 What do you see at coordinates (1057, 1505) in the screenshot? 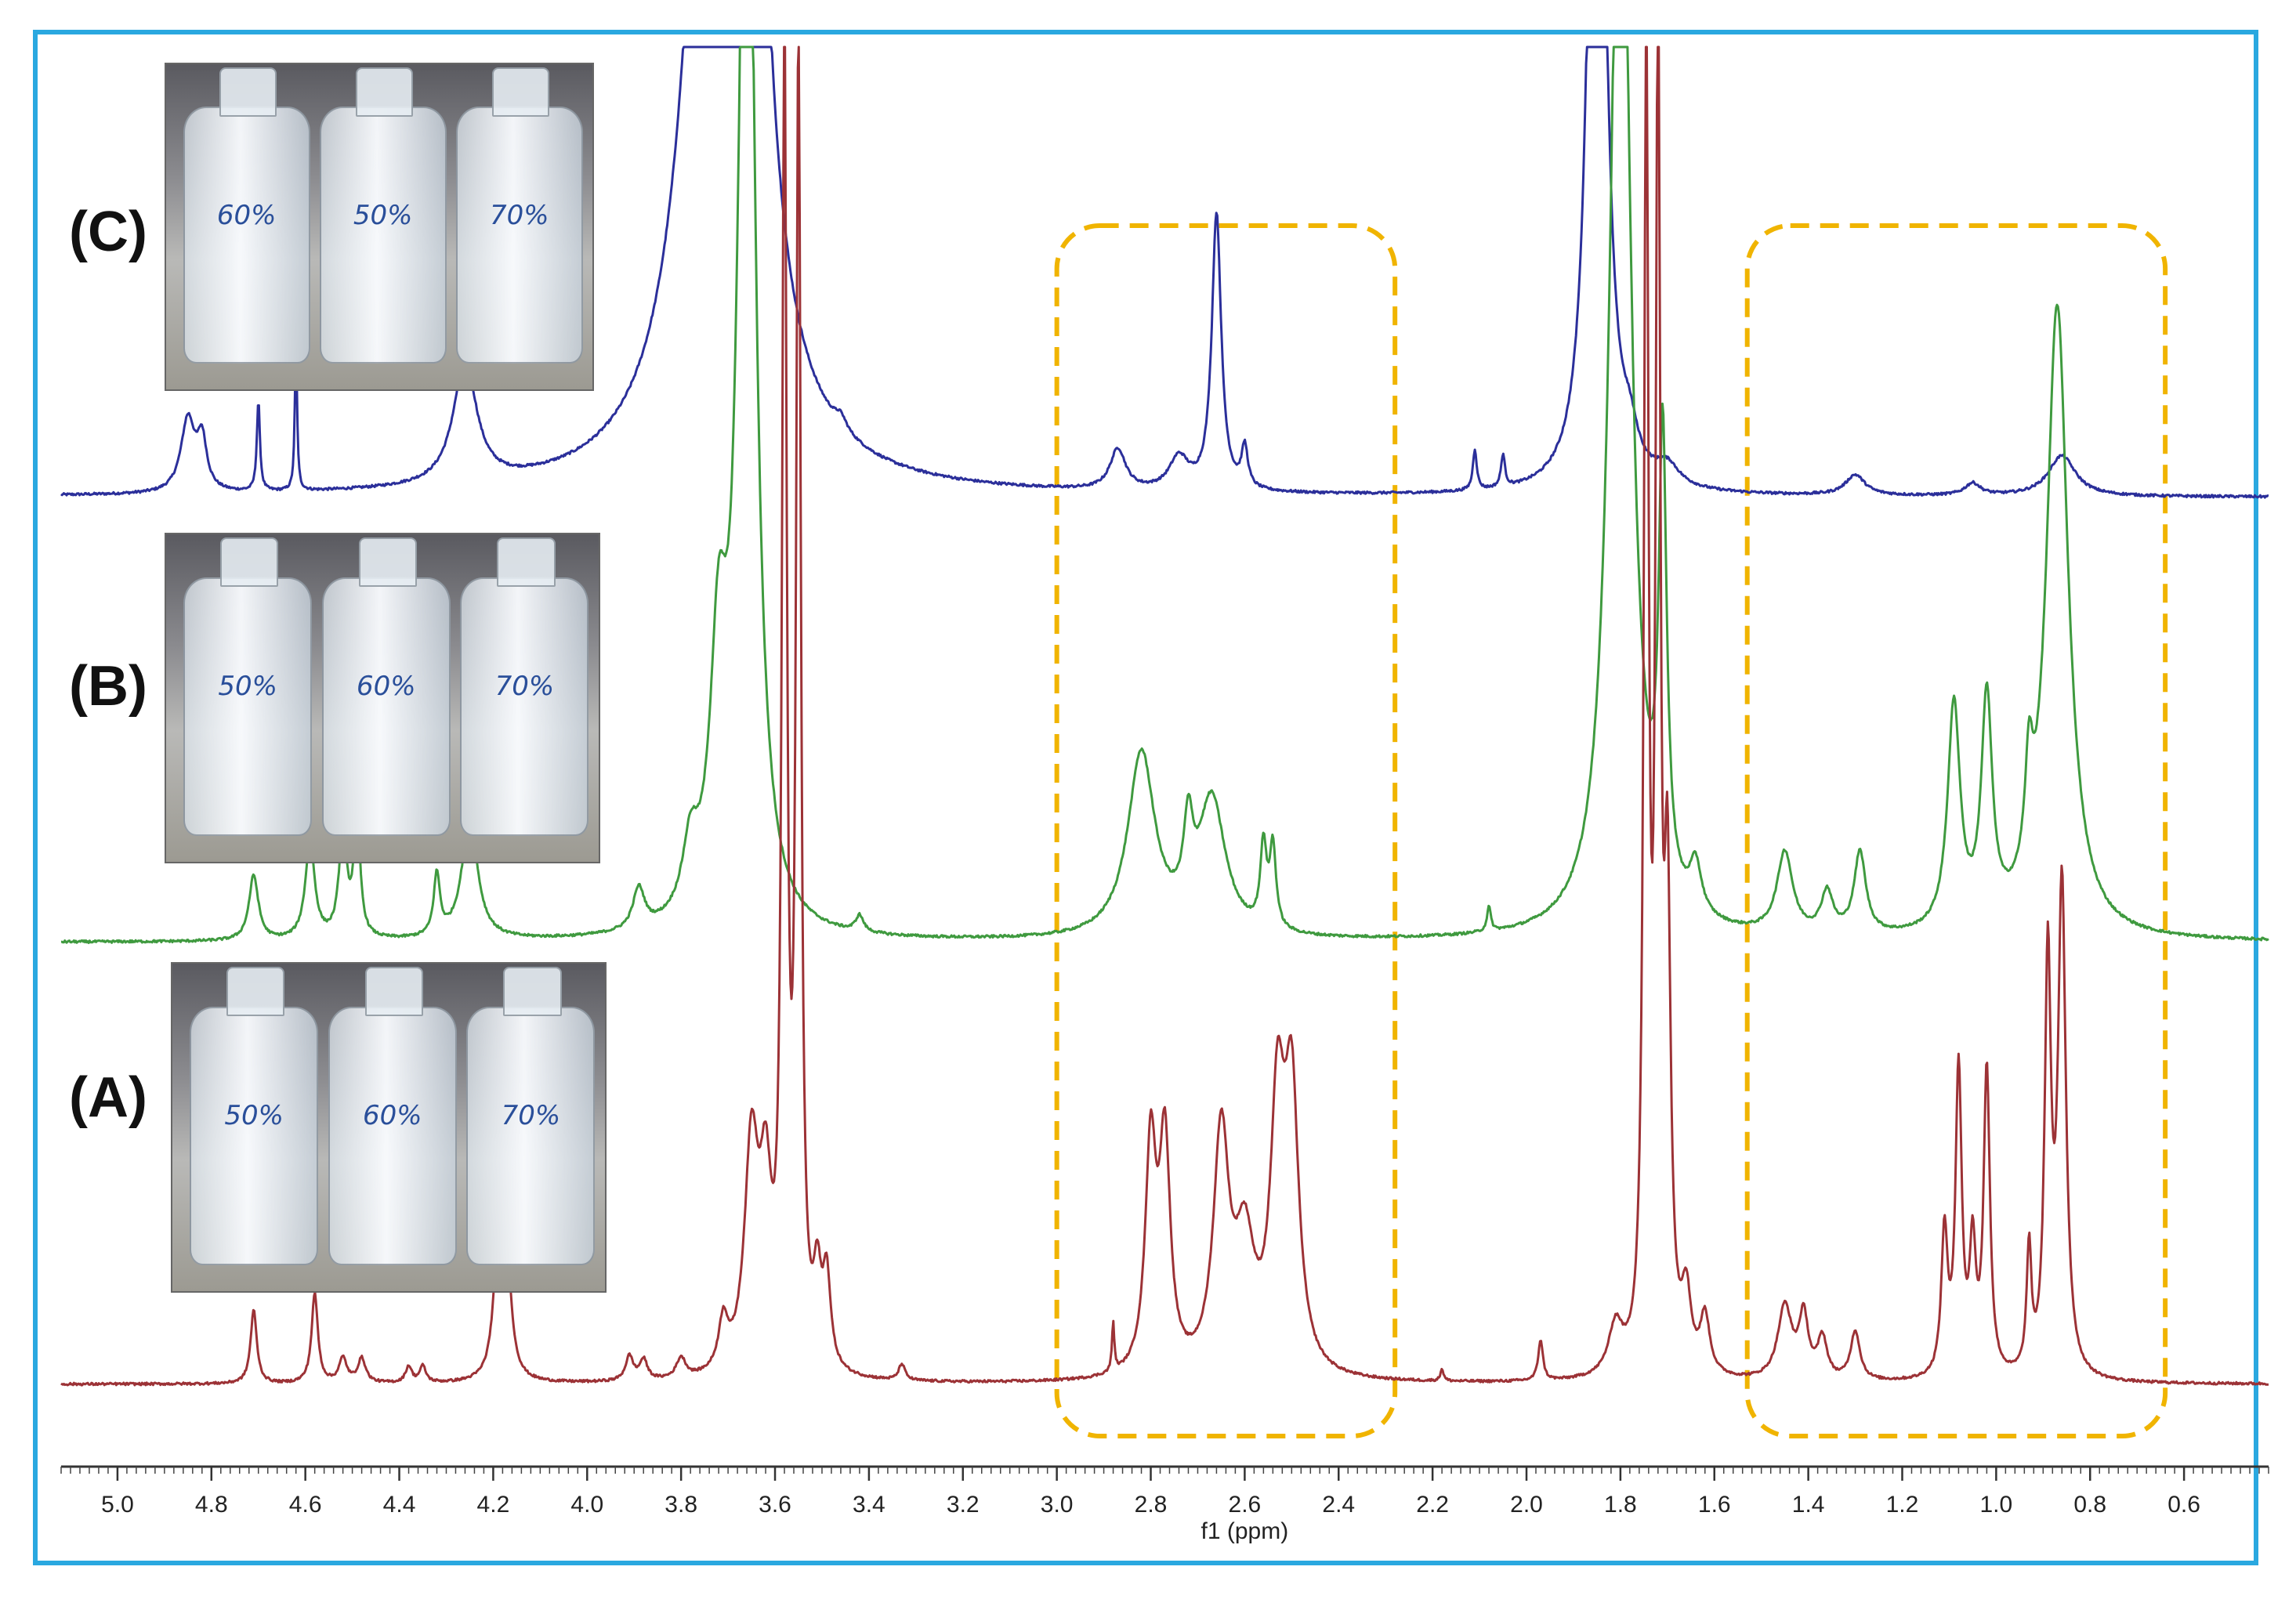
I see `x-tick-label: 3.0` at bounding box center [1057, 1505].